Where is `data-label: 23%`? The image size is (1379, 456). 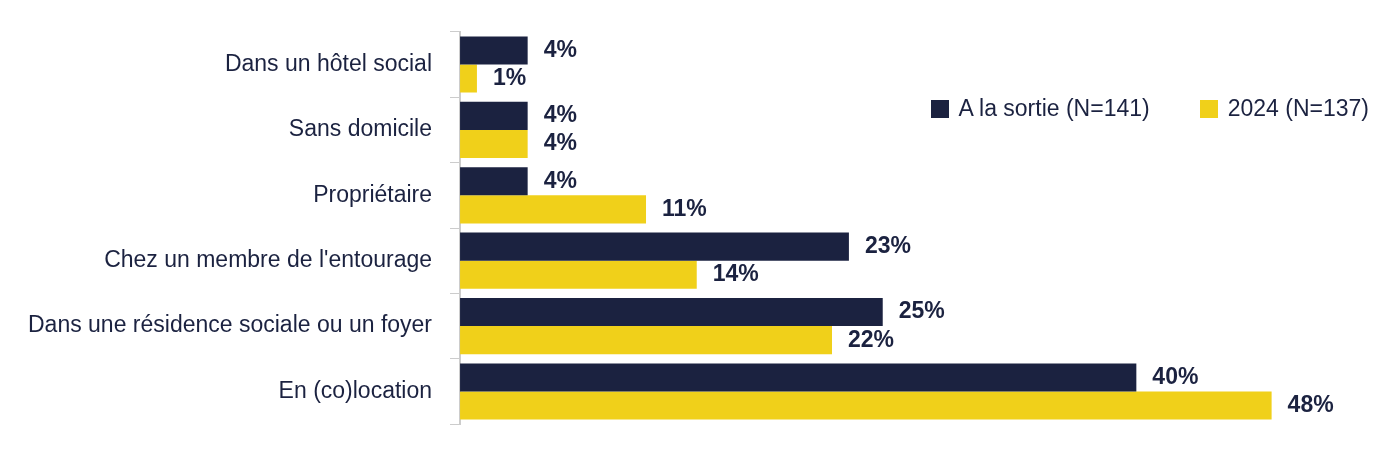 data-label: 23% is located at coordinates (887, 244).